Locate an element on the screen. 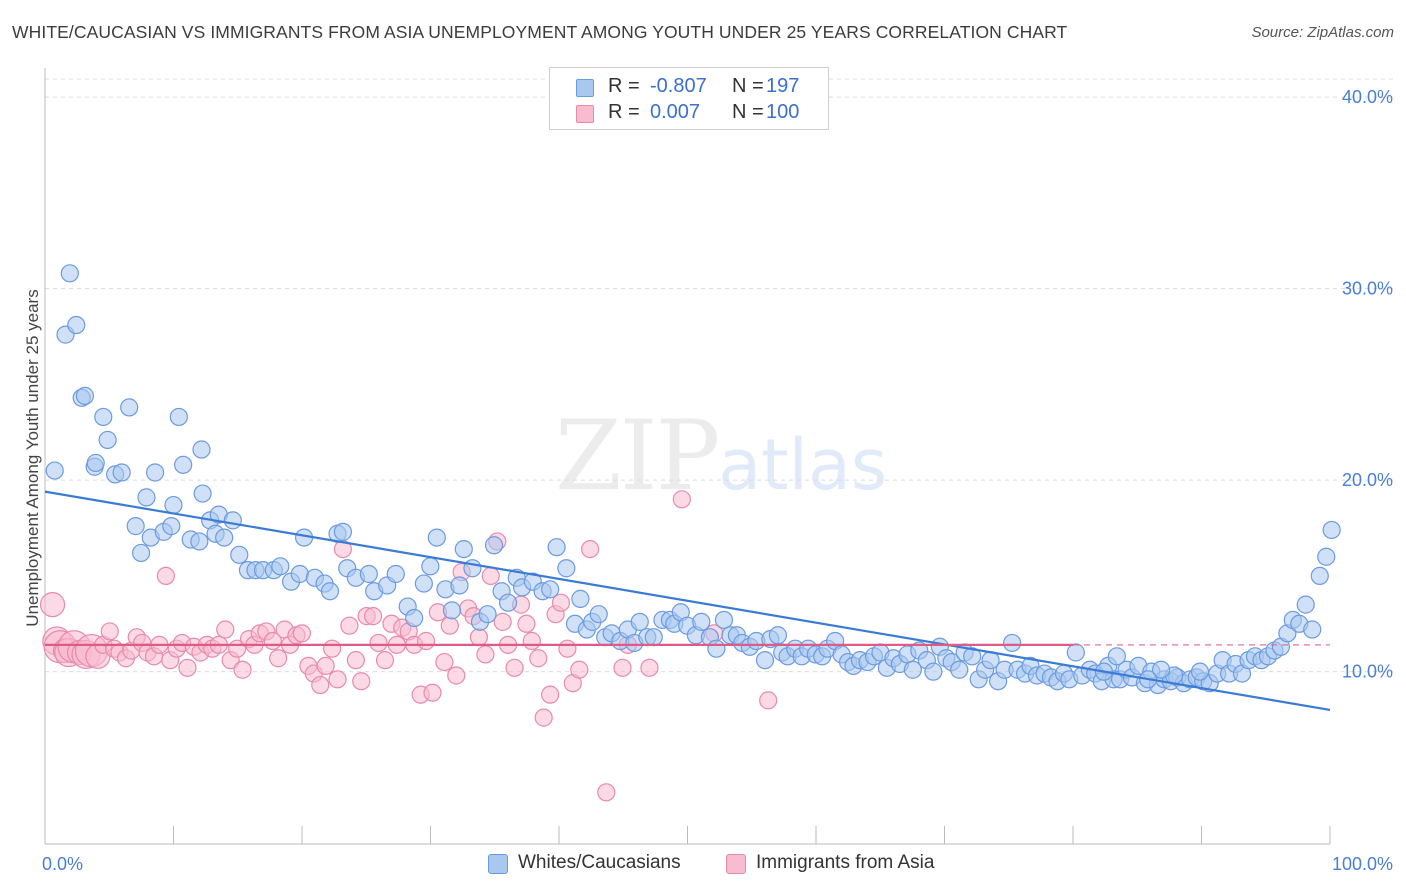 This screenshot has height=892, width=1406. stats-row-asia: R = 0.007 N = 100 is located at coordinates (689, 114).